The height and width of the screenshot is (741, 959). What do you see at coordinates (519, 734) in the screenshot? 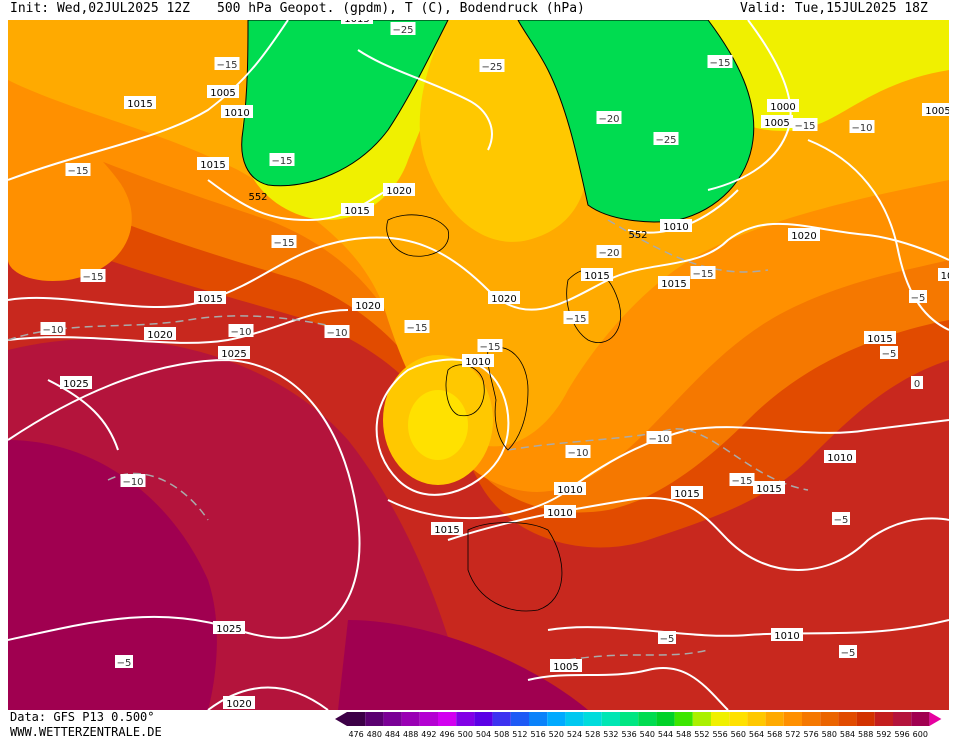
I see `legend-value: 512` at bounding box center [519, 734].